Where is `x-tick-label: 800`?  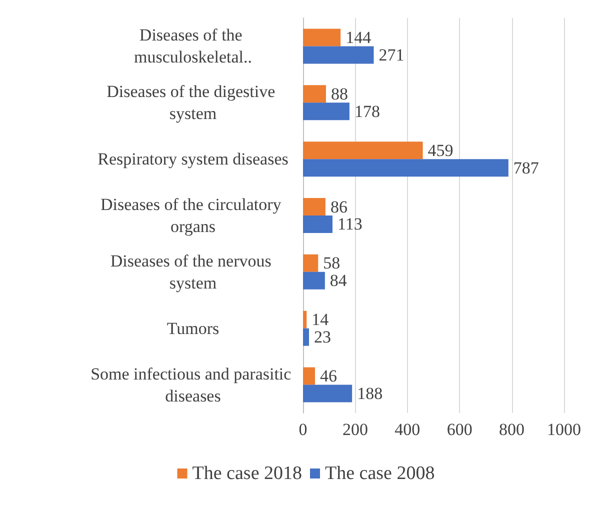
x-tick-label: 800 is located at coordinates (512, 429).